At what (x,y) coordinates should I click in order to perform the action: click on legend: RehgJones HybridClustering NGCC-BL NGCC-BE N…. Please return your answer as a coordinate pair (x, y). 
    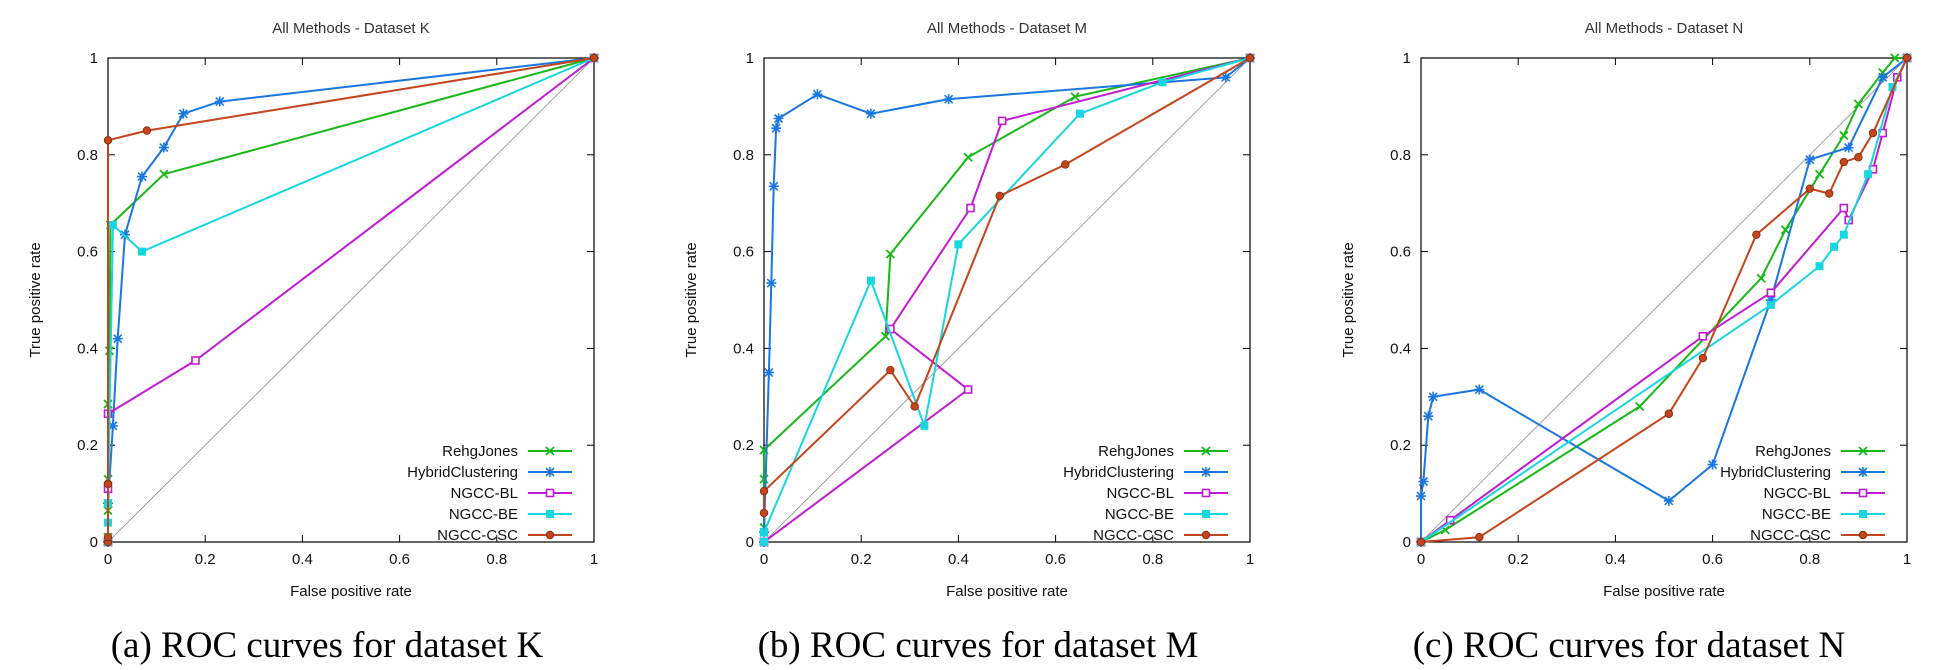
    Looking at the image, I should click on (1145, 493).